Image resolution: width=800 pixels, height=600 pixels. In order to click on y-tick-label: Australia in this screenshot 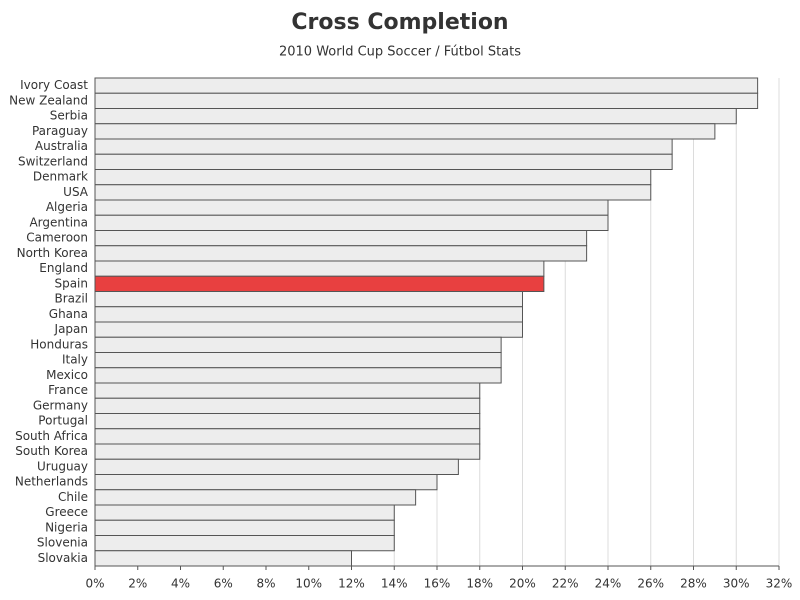, I will do `click(61, 146)`.